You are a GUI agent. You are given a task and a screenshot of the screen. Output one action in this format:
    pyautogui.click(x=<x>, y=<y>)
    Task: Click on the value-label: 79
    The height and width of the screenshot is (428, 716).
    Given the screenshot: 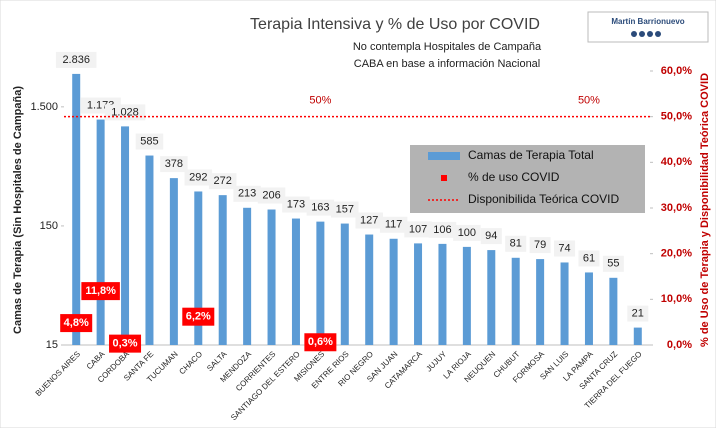 What is the action you would take?
    pyautogui.click(x=540, y=245)
    